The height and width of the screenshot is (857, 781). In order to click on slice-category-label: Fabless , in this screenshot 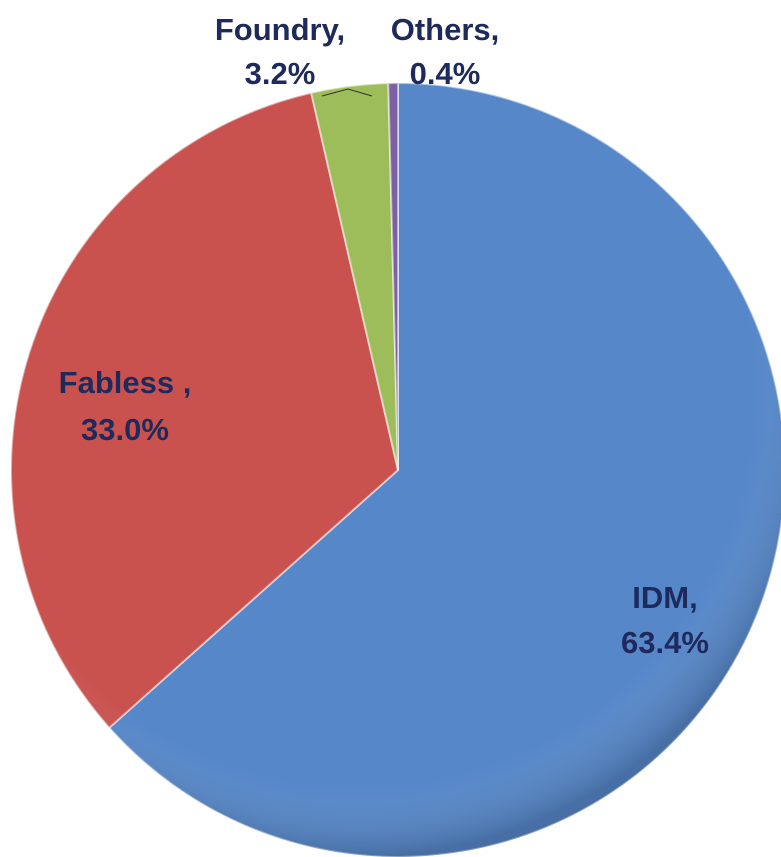, I will do `click(125, 382)`.